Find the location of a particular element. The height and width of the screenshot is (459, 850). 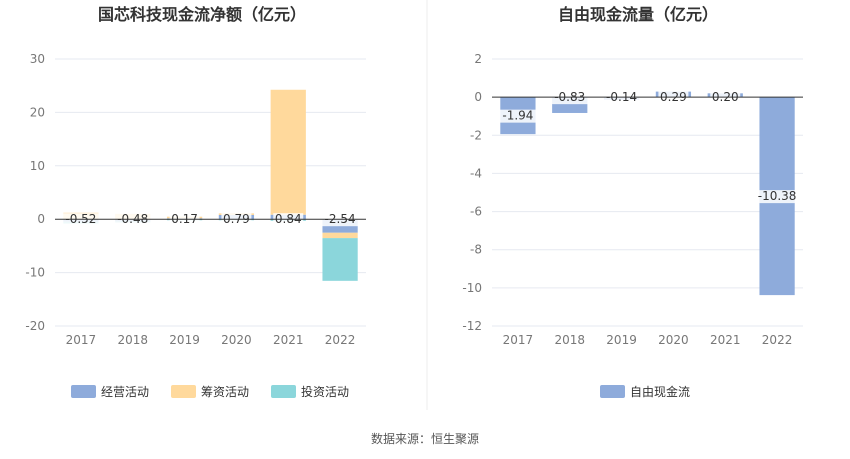

legend-item: 投资活动 is located at coordinates (310, 391).